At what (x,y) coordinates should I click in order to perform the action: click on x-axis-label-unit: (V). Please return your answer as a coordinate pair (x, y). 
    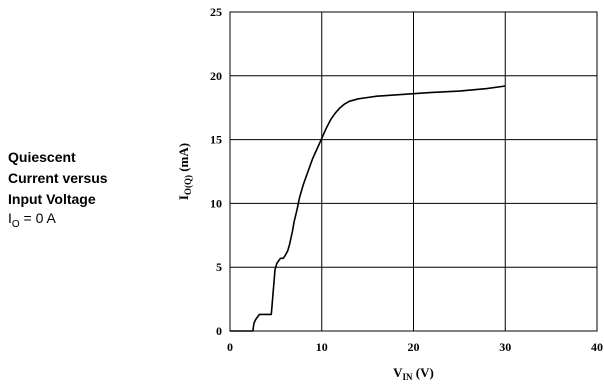
    Looking at the image, I should click on (423, 372).